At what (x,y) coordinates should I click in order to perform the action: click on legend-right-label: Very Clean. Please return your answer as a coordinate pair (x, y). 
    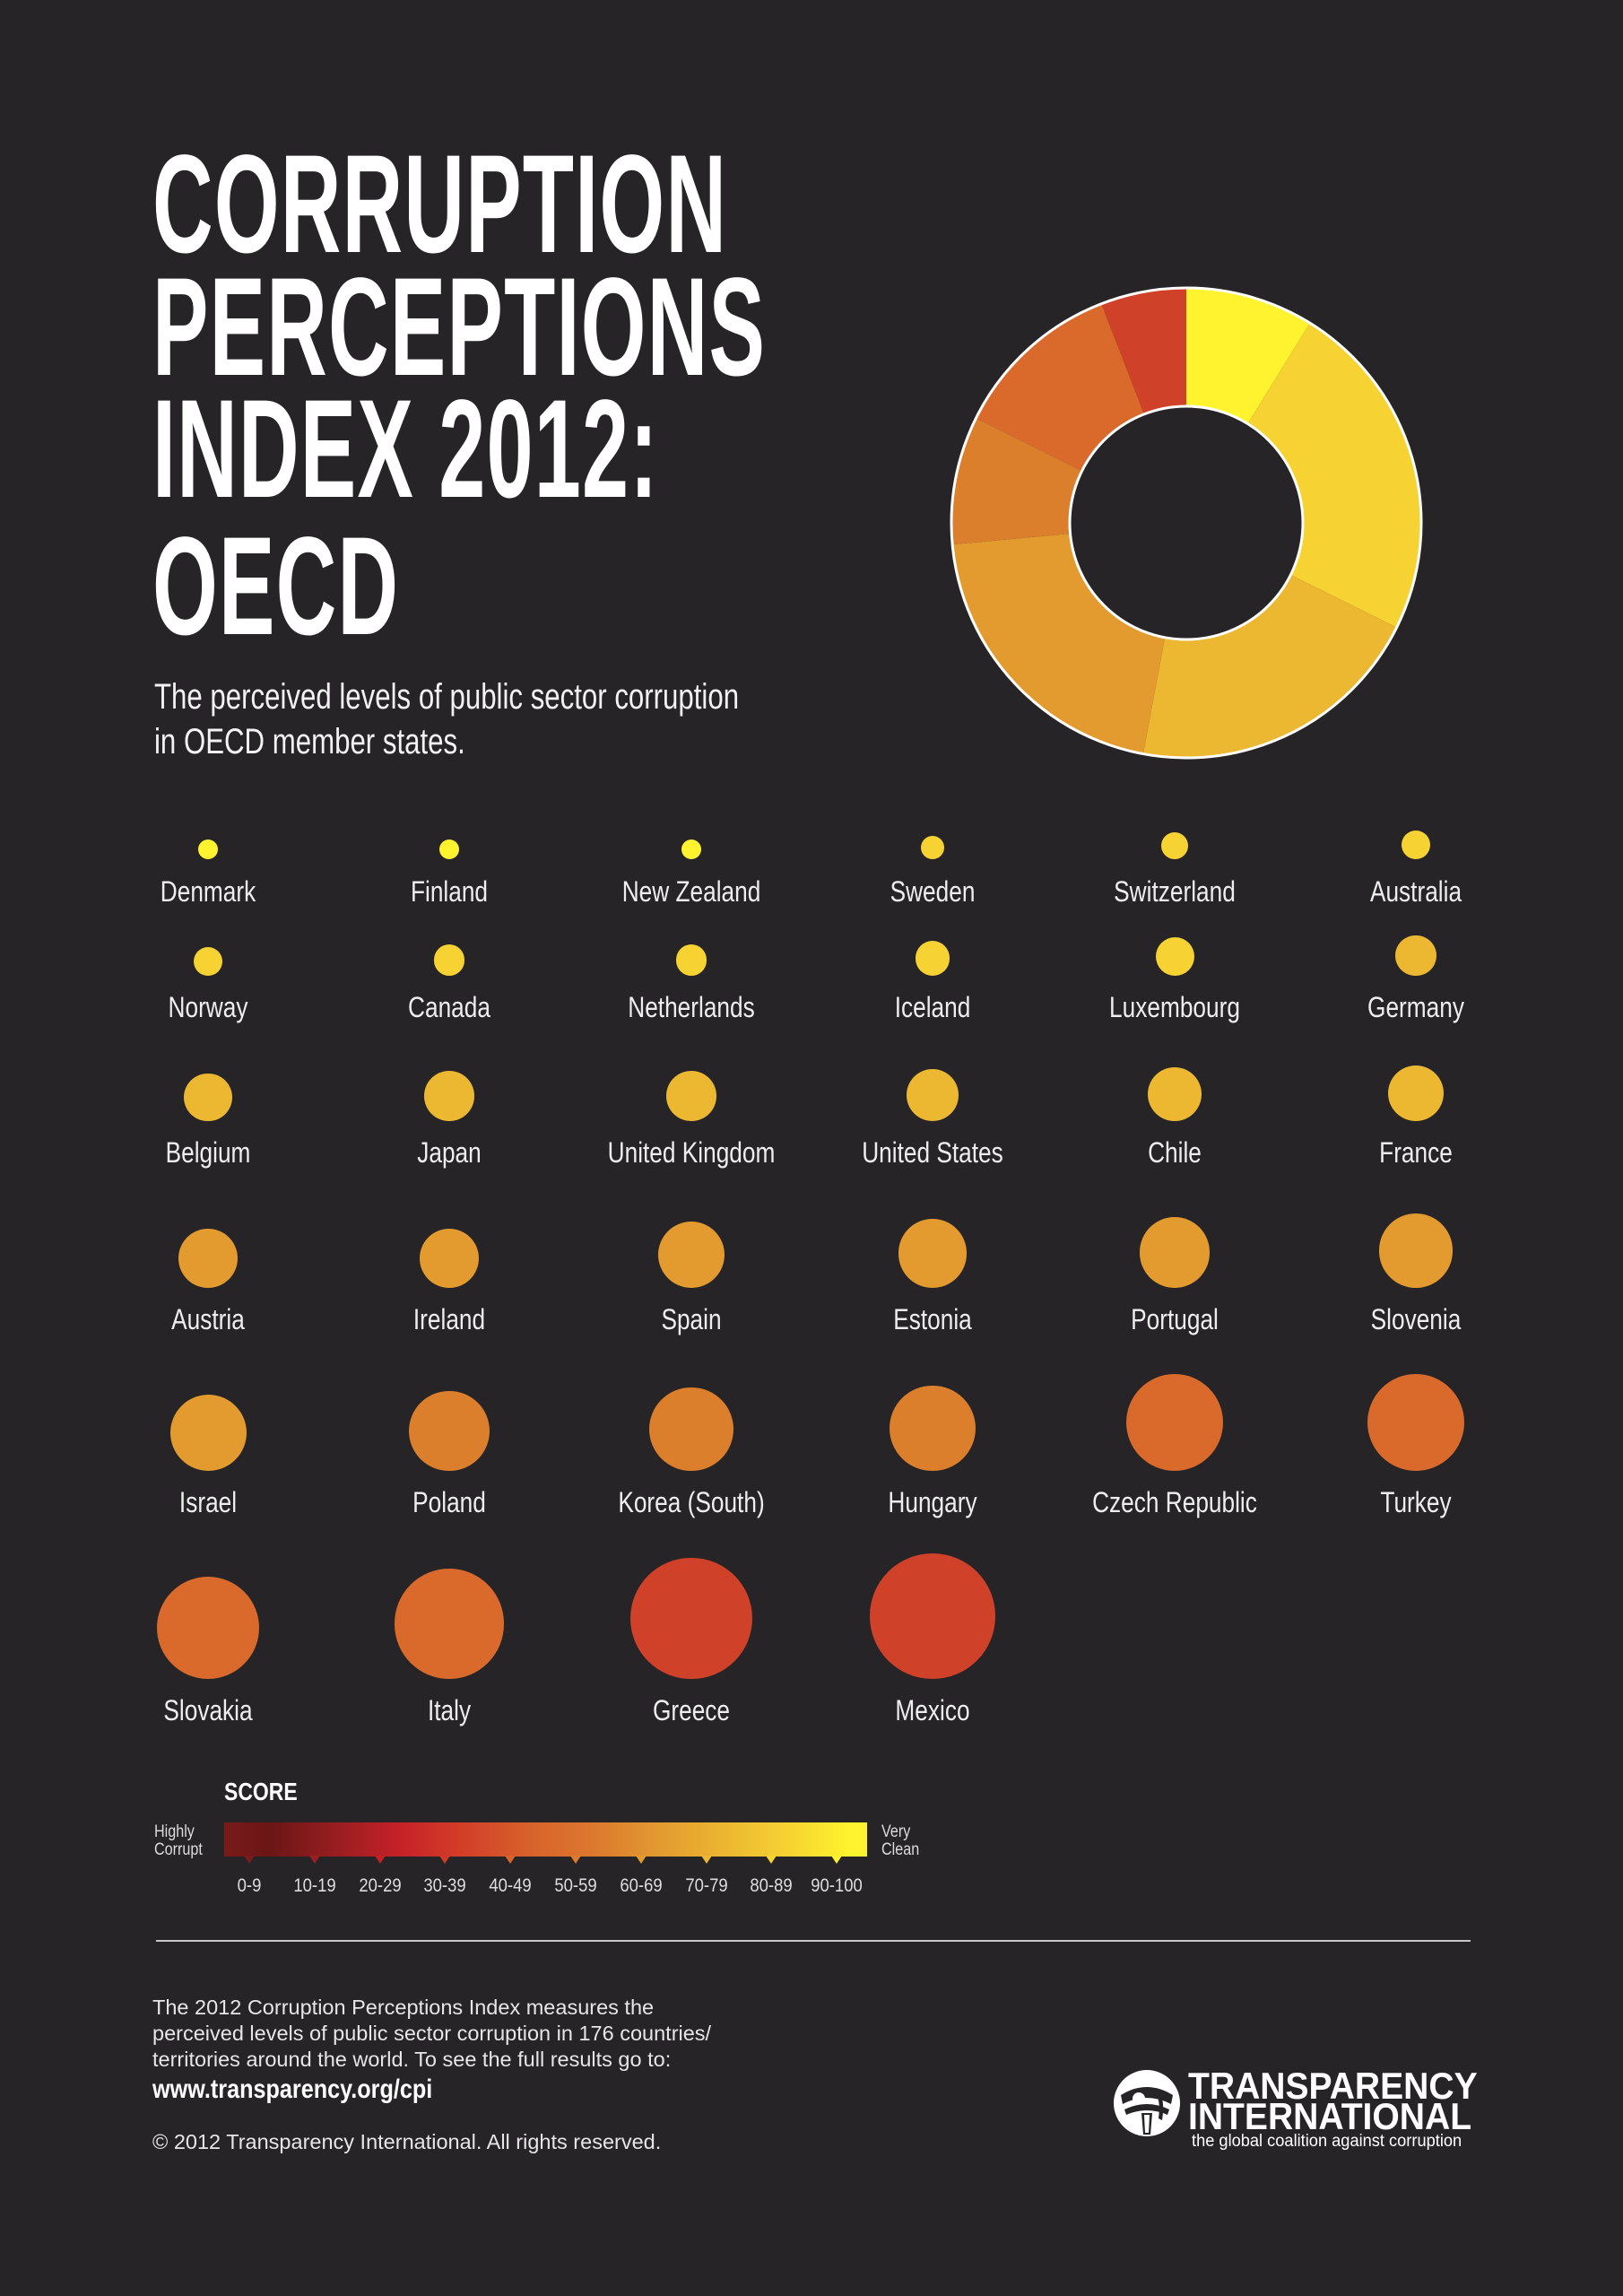
    Looking at the image, I should click on (900, 1841).